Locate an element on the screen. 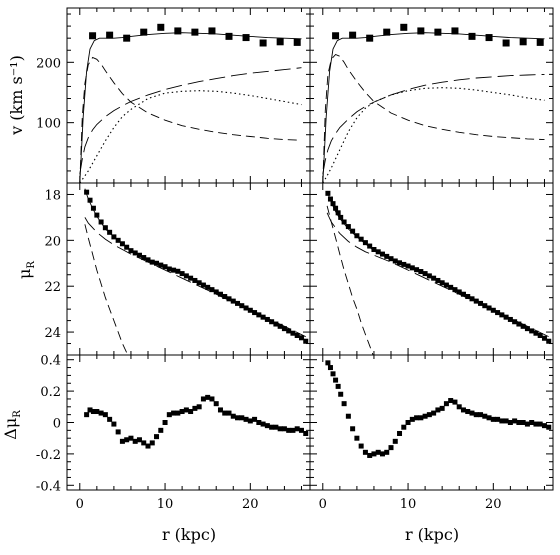 This screenshot has width=560, height=555. y-tick-label: 22 is located at coordinates (52, 287).